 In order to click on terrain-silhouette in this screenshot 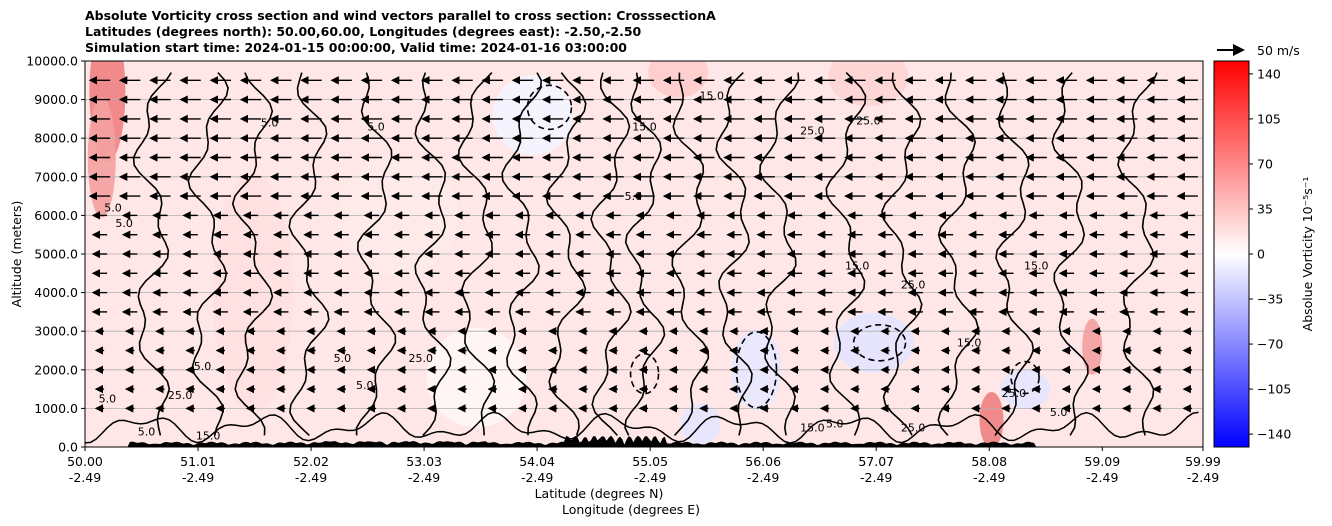, I will do `click(644, 441)`.